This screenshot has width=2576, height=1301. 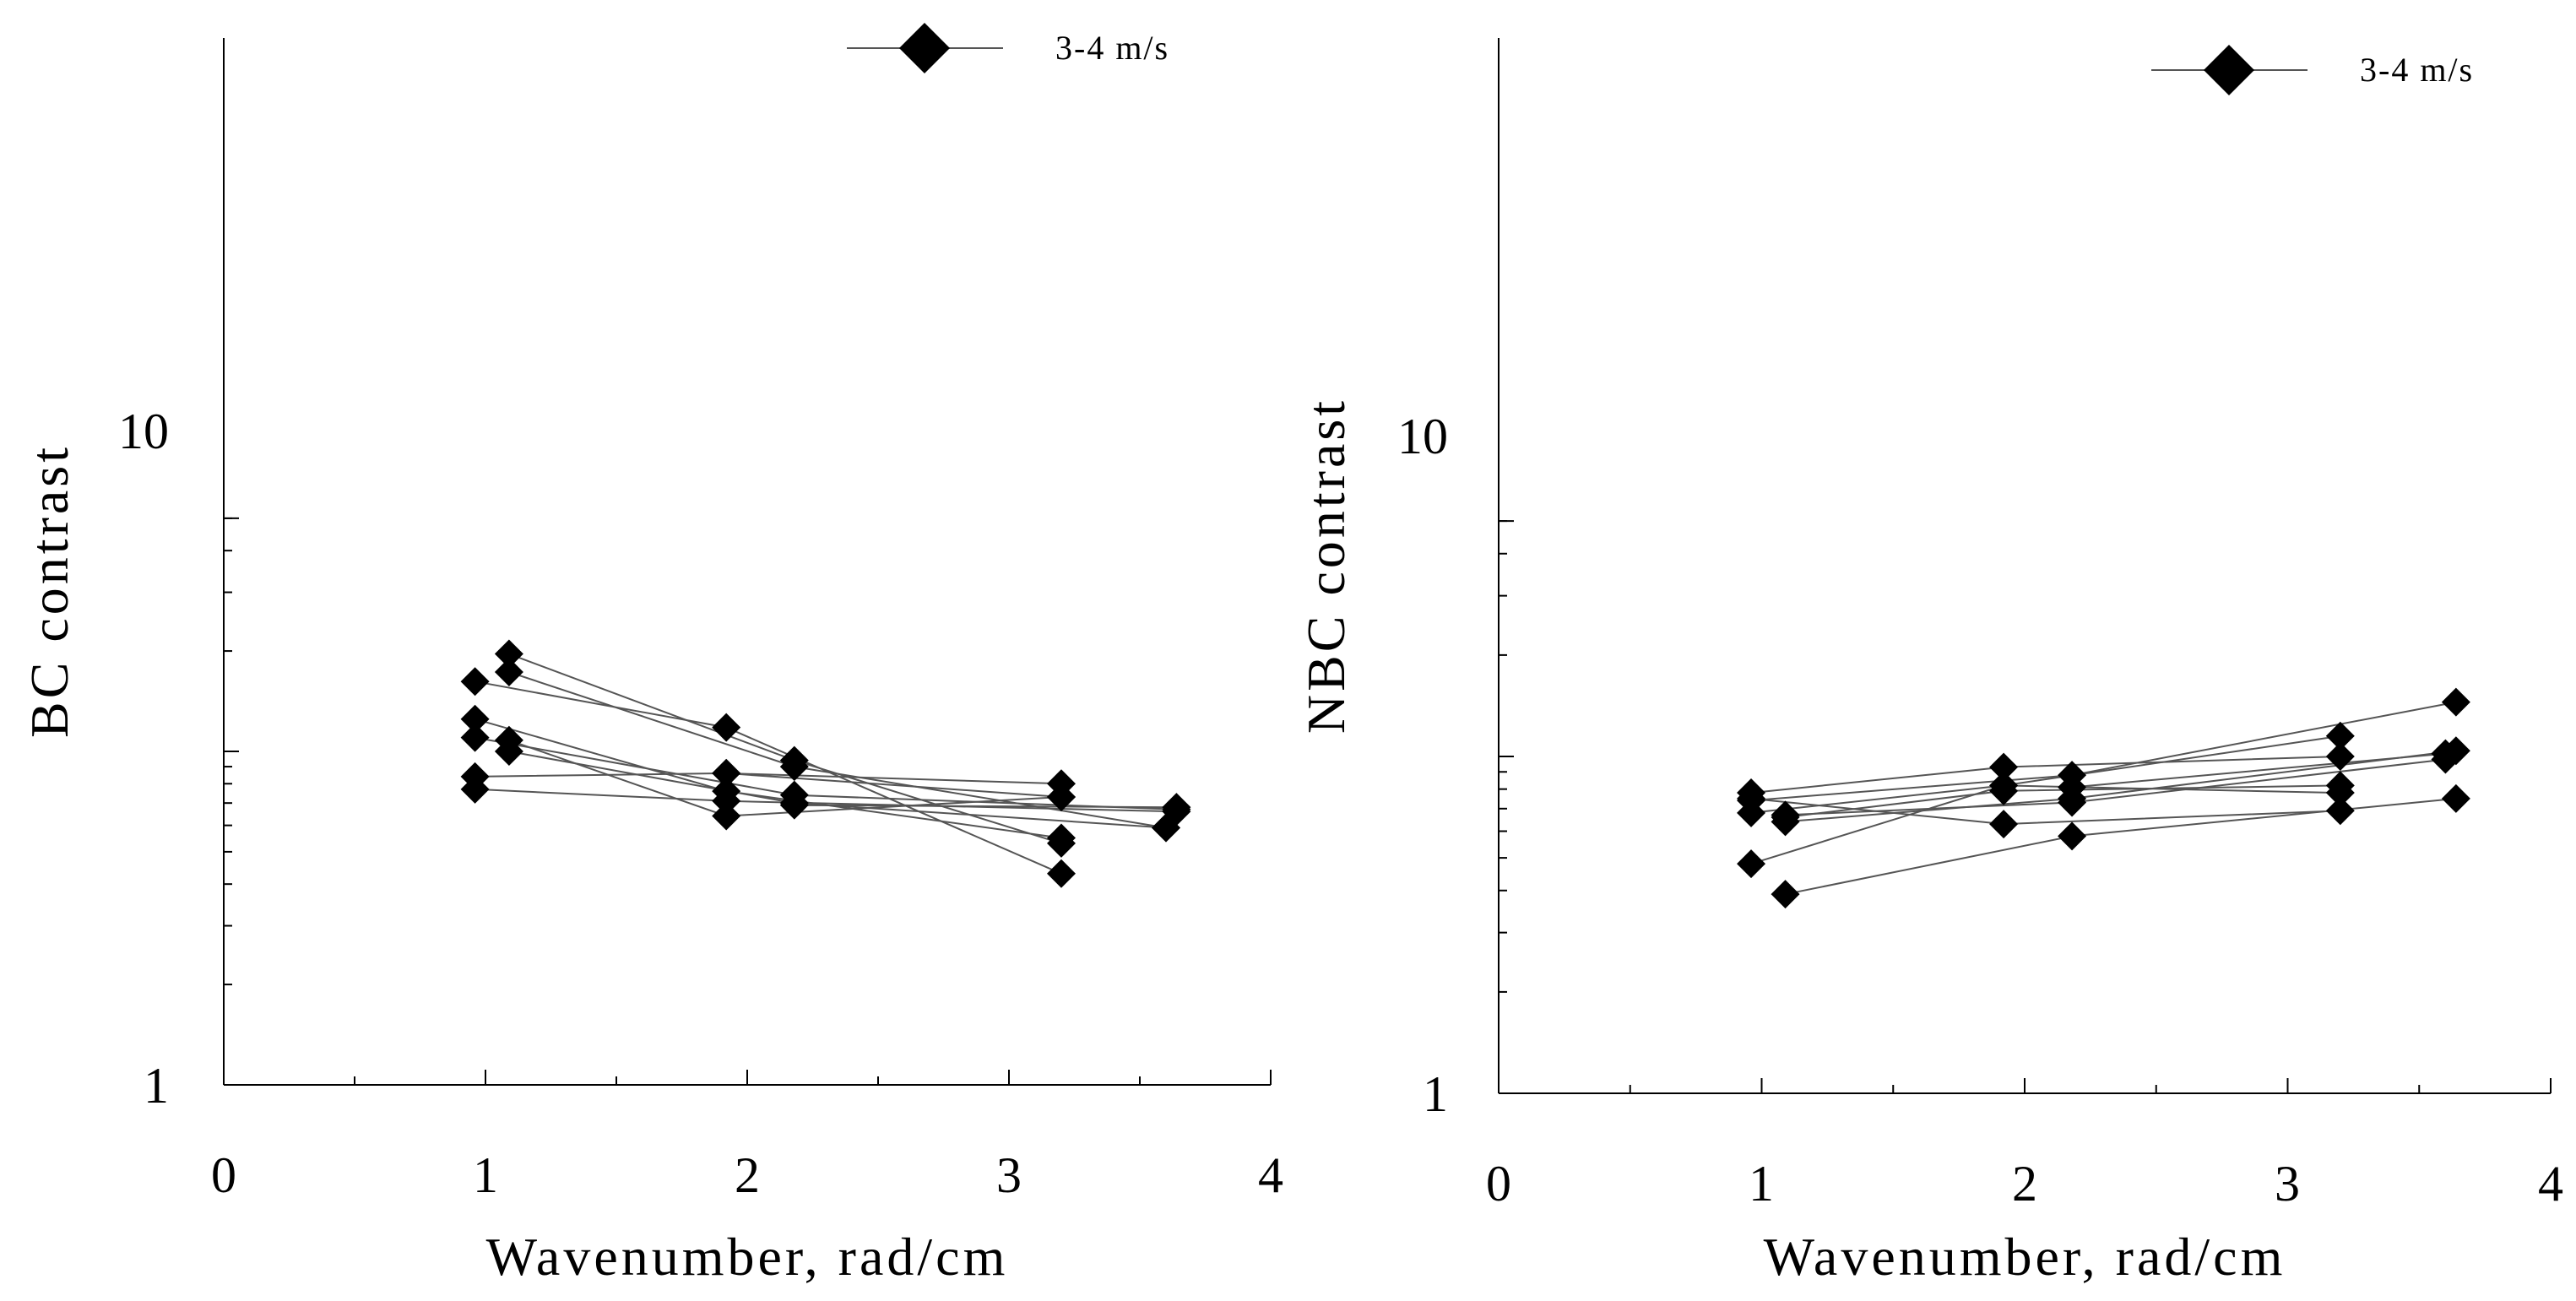 What do you see at coordinates (49, 591) in the screenshot?
I see `y-axis-title: BC contrast` at bounding box center [49, 591].